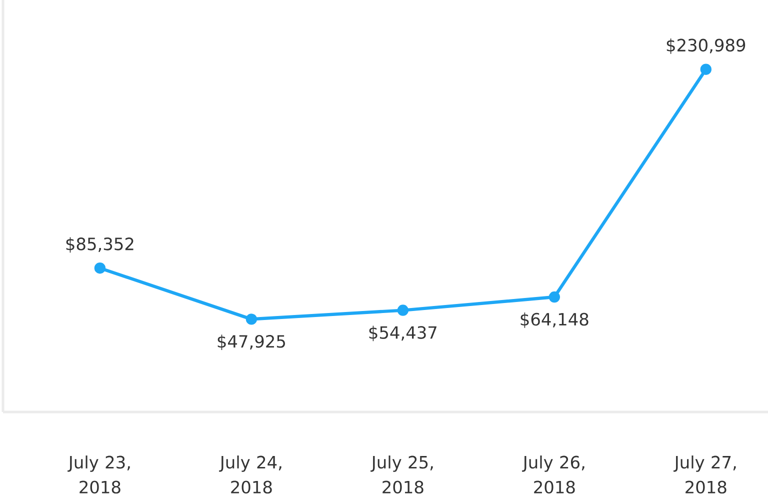 The height and width of the screenshot is (501, 768). What do you see at coordinates (554, 320) in the screenshot?
I see `data-label: $64,148` at bounding box center [554, 320].